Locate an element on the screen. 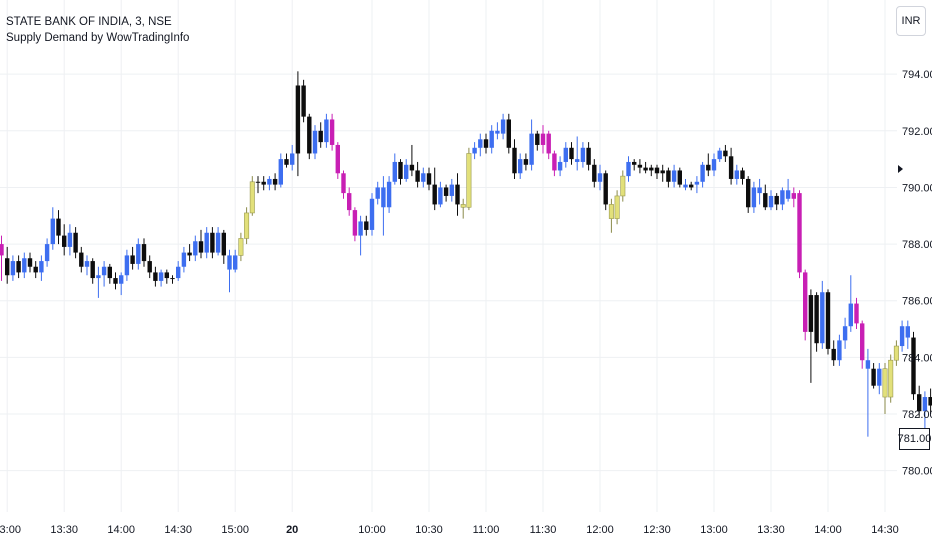 The width and height of the screenshot is (932, 550). y-tick-label: 794.00 is located at coordinates (917, 75).